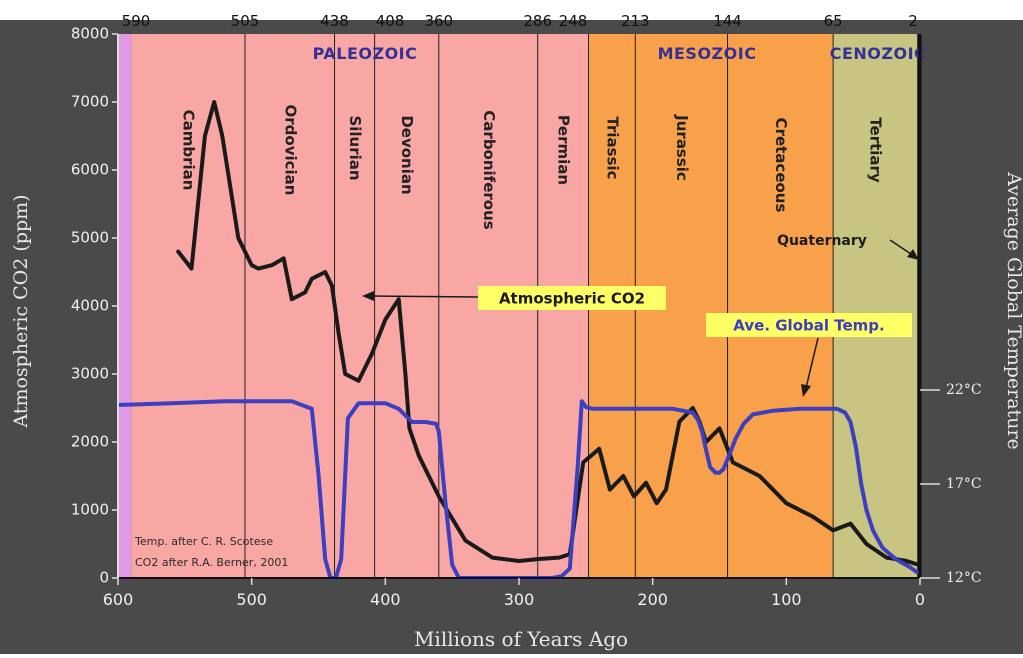 Image resolution: width=1023 pixels, height=658 pixels. I want to click on callout-temp-box, so click(809, 325).